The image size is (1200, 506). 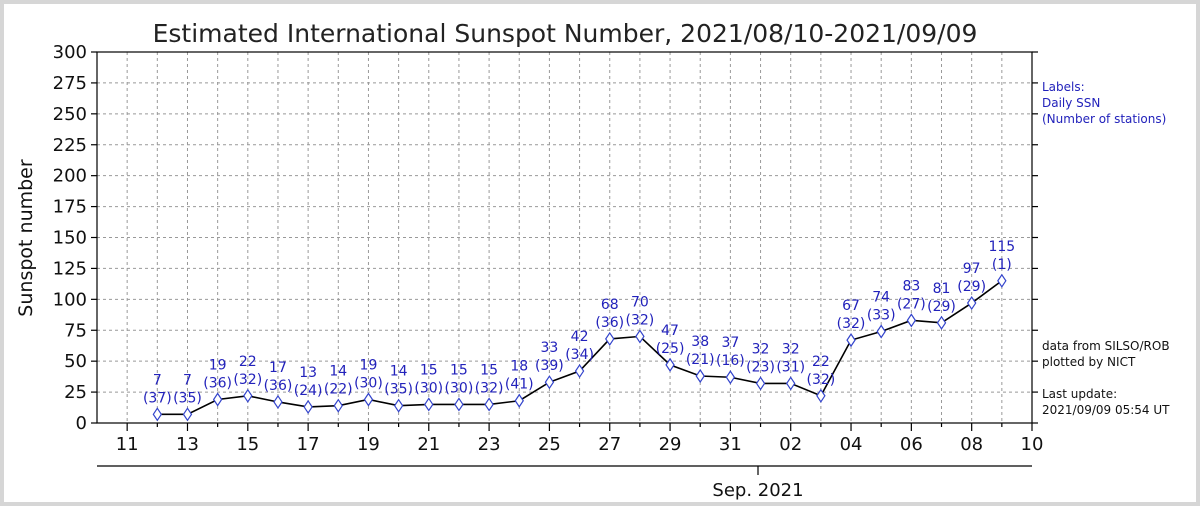 What do you see at coordinates (610, 305) in the screenshot?
I see `data-label-ssn: 68` at bounding box center [610, 305].